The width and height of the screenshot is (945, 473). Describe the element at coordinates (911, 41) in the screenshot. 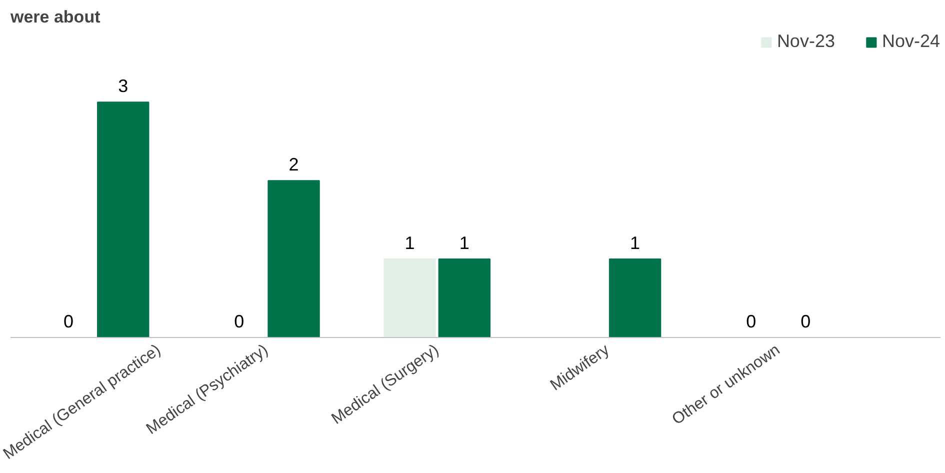

I see `legend-label: Nov-24` at that location.